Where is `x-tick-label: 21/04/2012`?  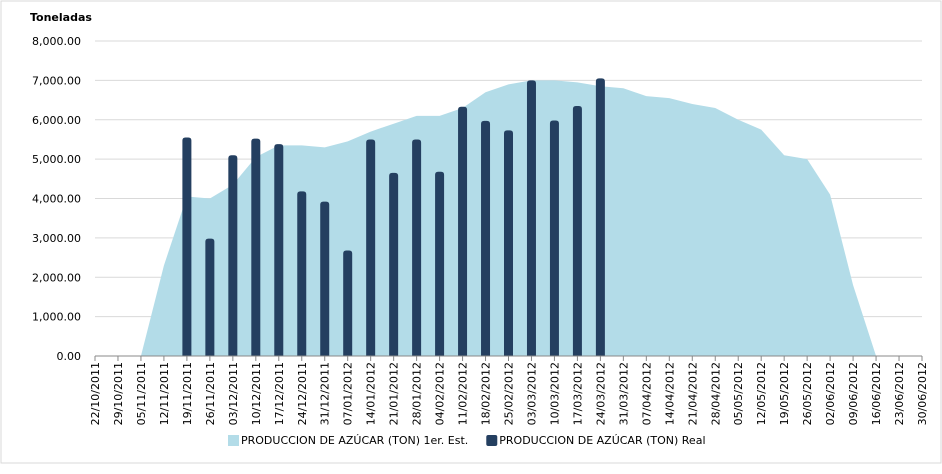 x-tick-label: 21/04/2012 is located at coordinates (692, 393).